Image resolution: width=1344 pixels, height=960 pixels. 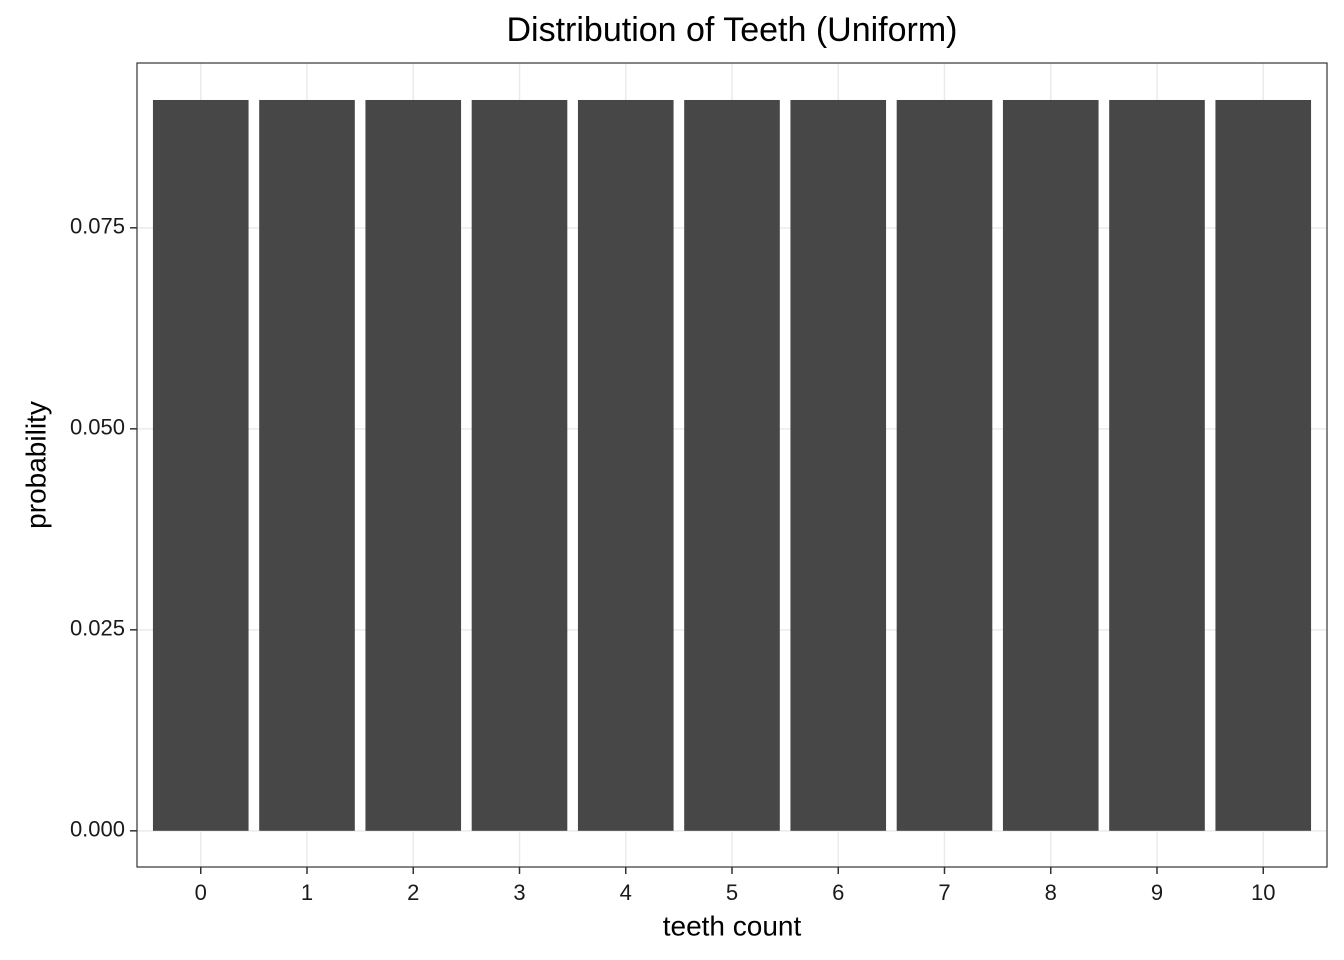 I want to click on x-tick-label: 1, so click(x=307, y=892).